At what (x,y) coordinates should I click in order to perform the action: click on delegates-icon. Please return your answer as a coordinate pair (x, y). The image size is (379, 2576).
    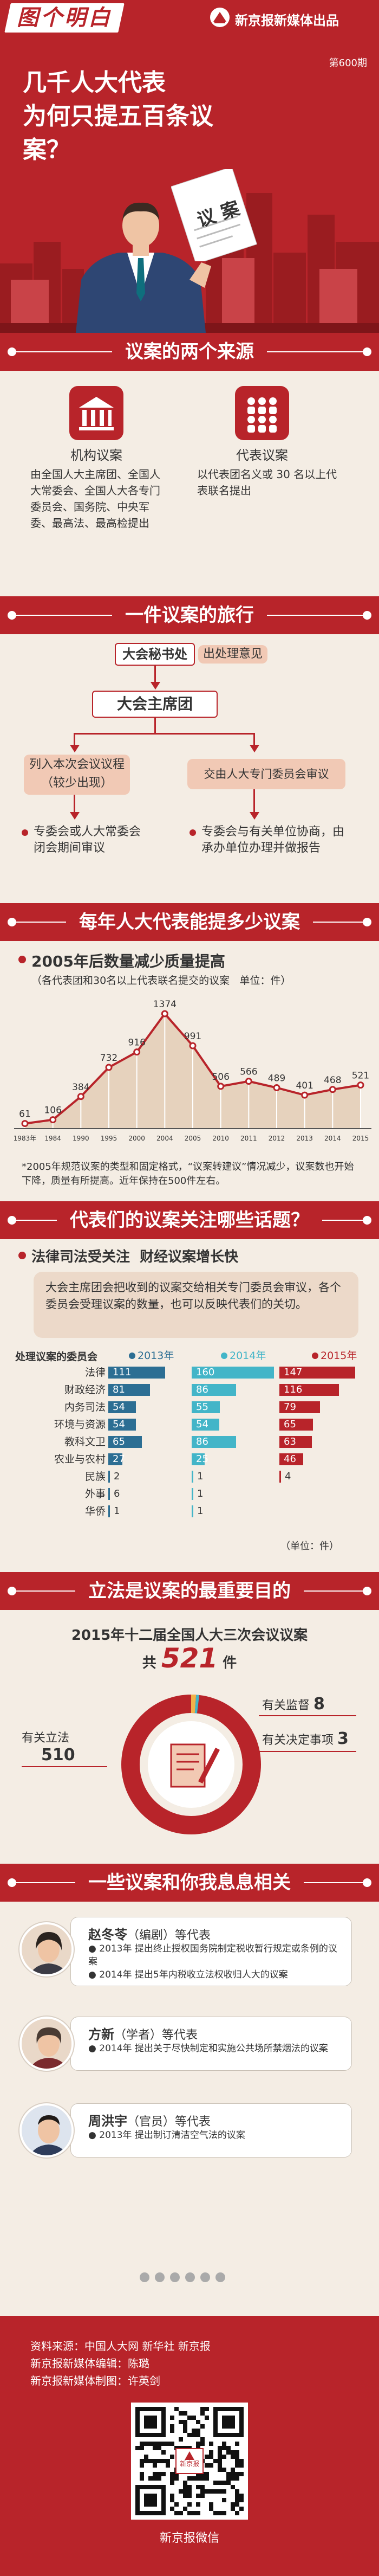
    Looking at the image, I should click on (262, 413).